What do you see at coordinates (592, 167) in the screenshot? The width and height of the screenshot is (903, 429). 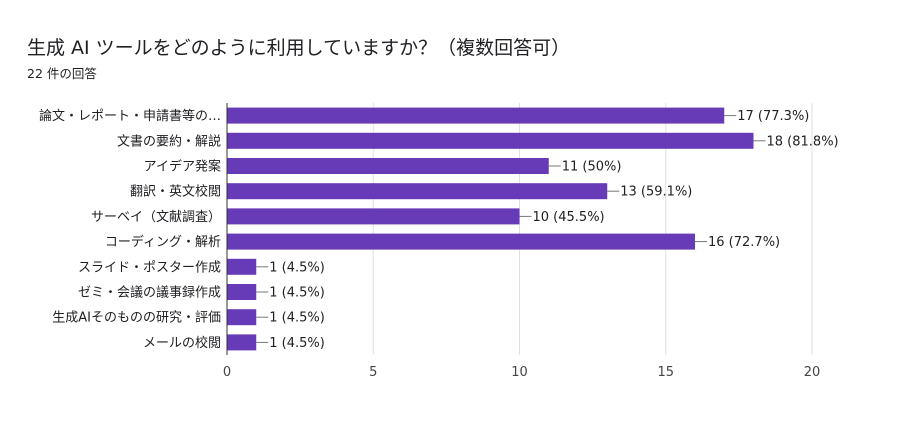 I see `data-label: 11 (50%)` at bounding box center [592, 167].